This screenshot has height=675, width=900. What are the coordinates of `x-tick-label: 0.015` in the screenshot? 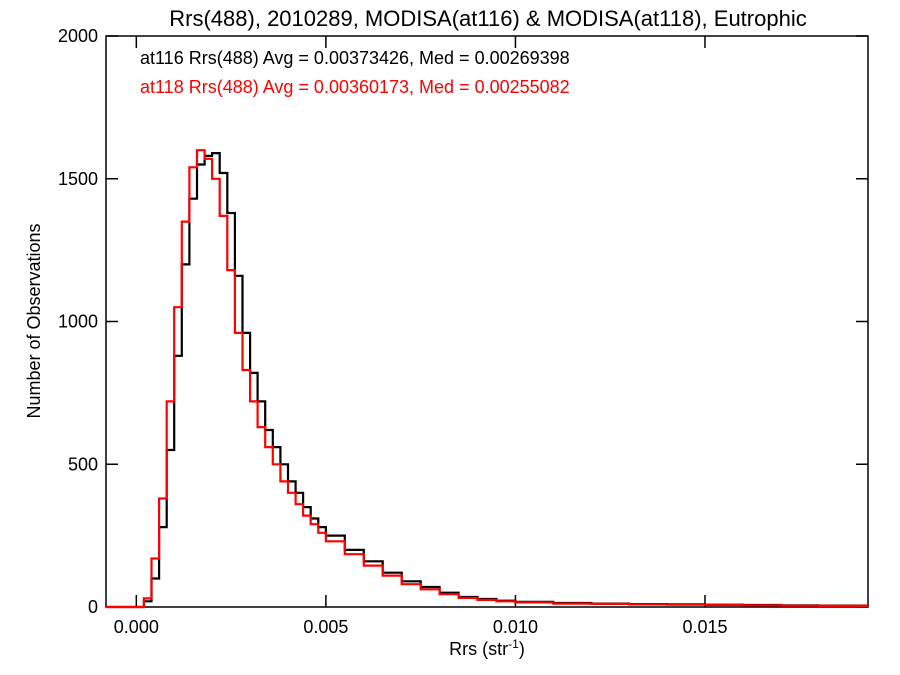 It's located at (704, 627).